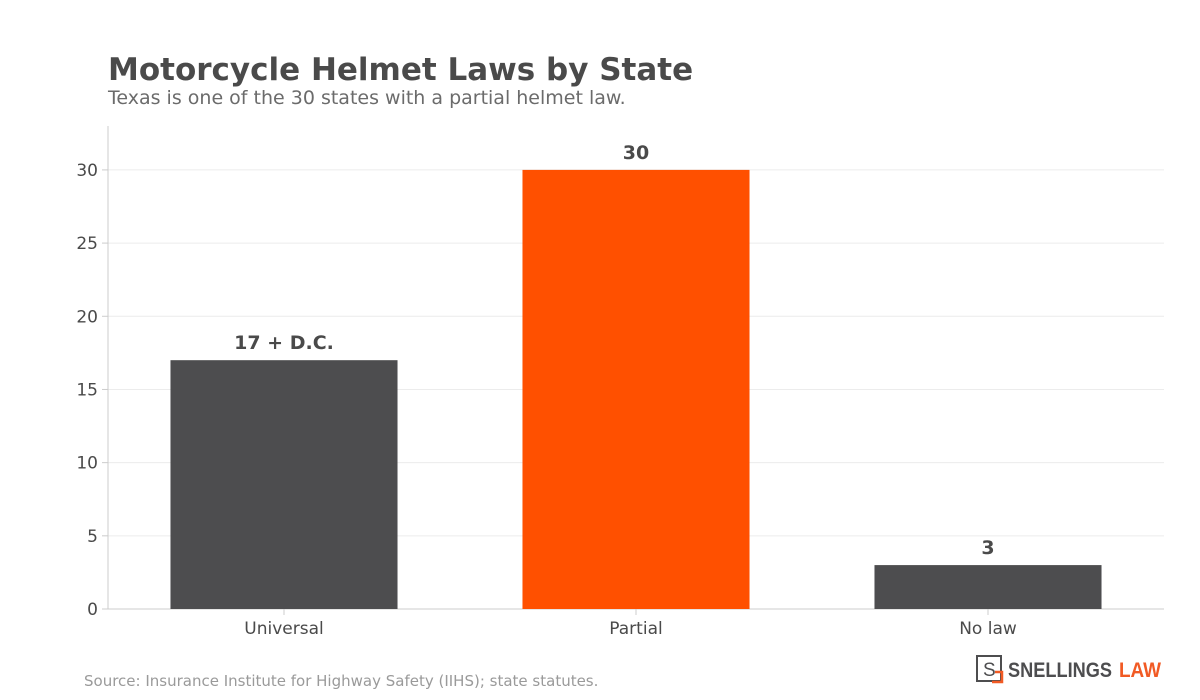 The height and width of the screenshot is (700, 1200). I want to click on logo-mark-accent, so click(998, 677).